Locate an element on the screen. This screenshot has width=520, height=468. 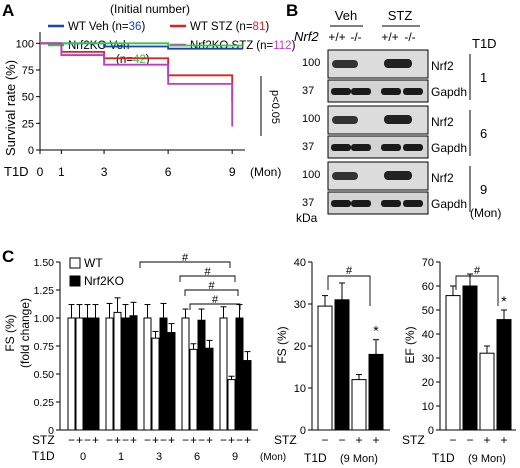
genotype-label: +/+ is located at coordinates (389, 37).